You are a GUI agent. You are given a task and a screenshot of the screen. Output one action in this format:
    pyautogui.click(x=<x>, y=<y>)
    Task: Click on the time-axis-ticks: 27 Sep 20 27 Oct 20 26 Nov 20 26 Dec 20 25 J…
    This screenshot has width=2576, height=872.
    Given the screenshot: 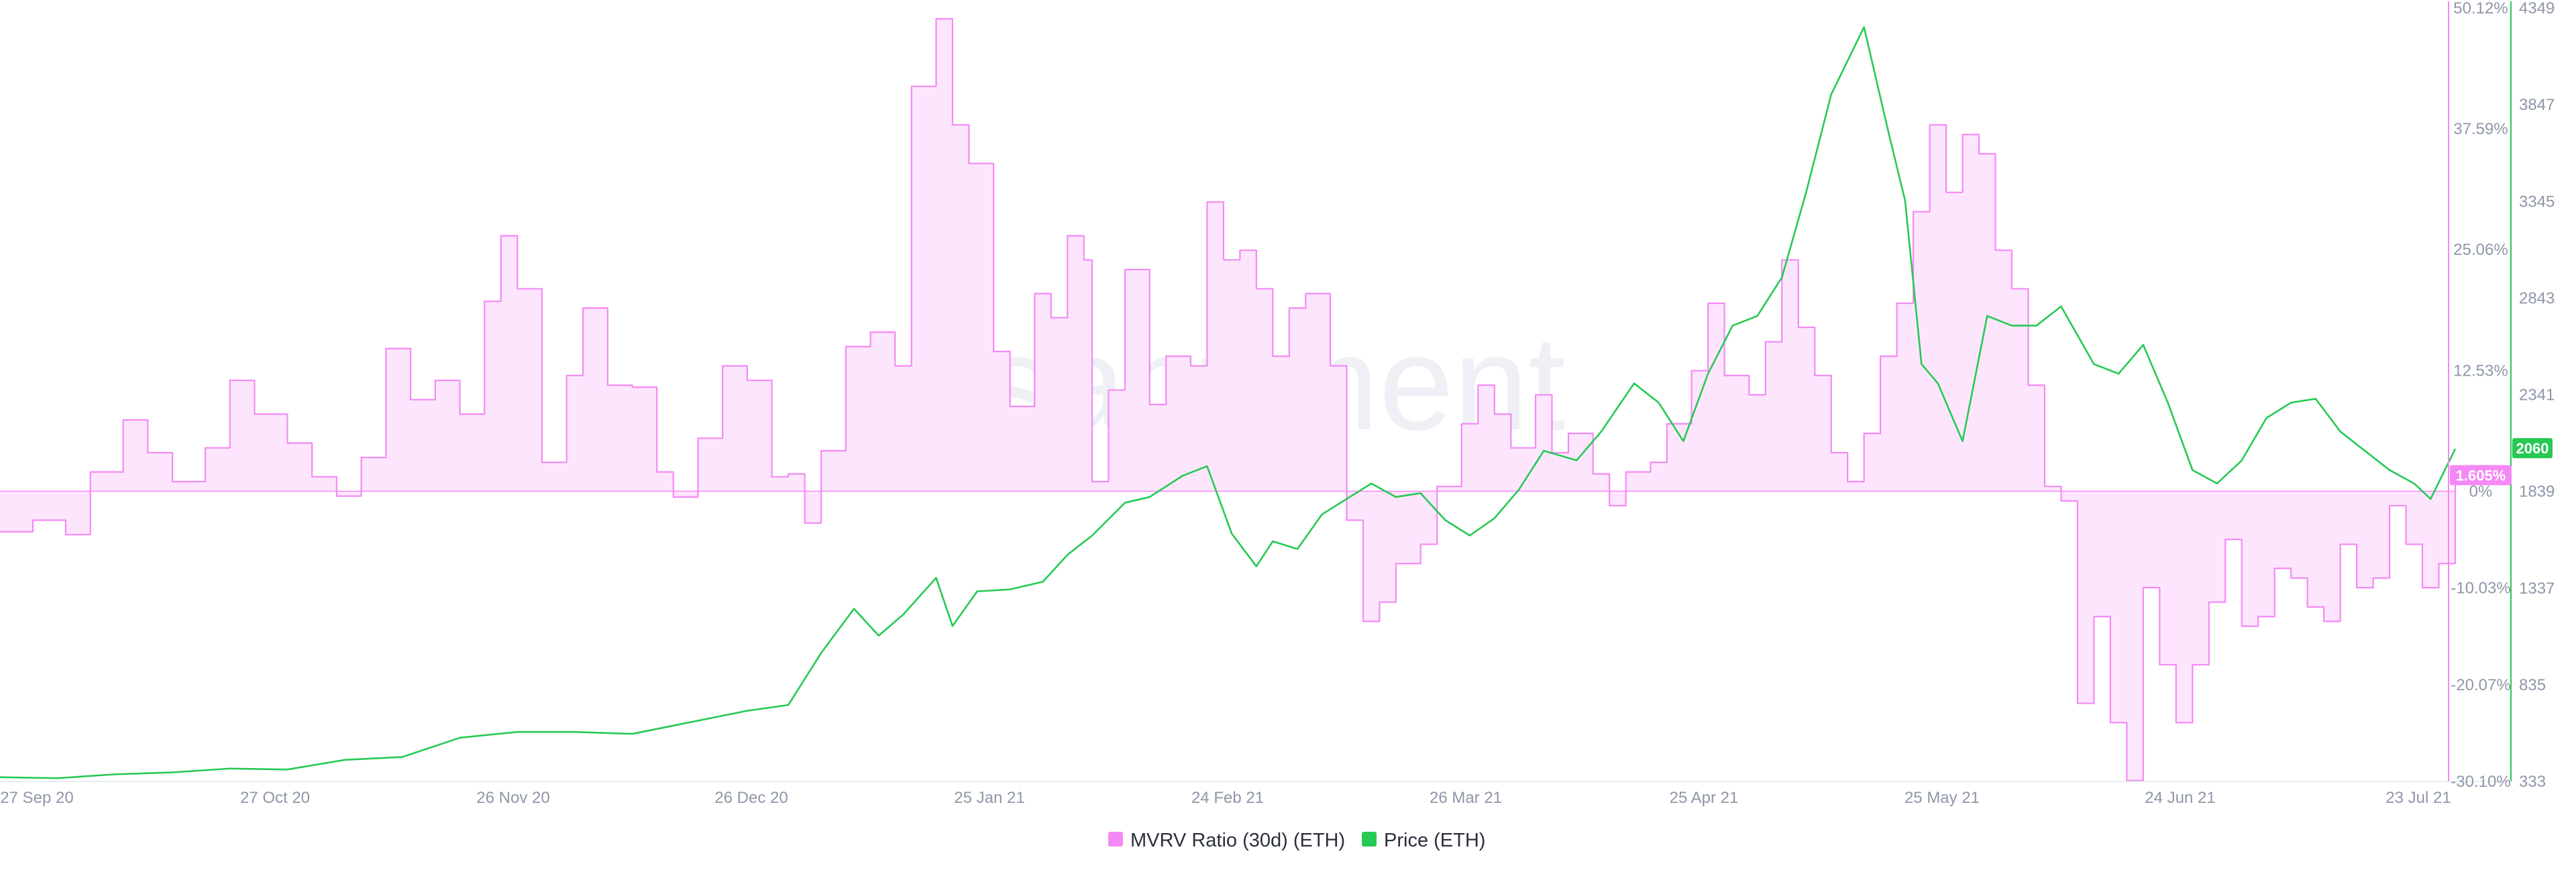 What is the action you would take?
    pyautogui.click(x=1225, y=798)
    